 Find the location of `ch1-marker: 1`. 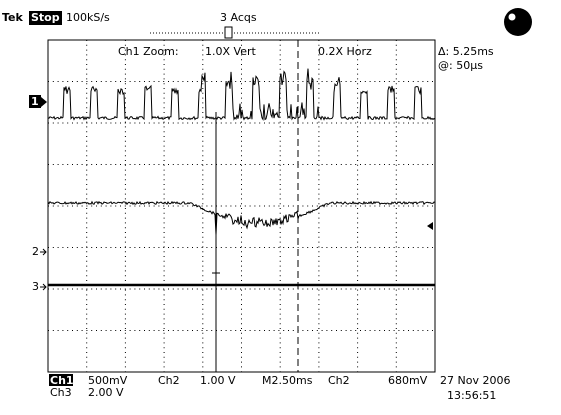

ch1-marker: 1 is located at coordinates (35, 101).